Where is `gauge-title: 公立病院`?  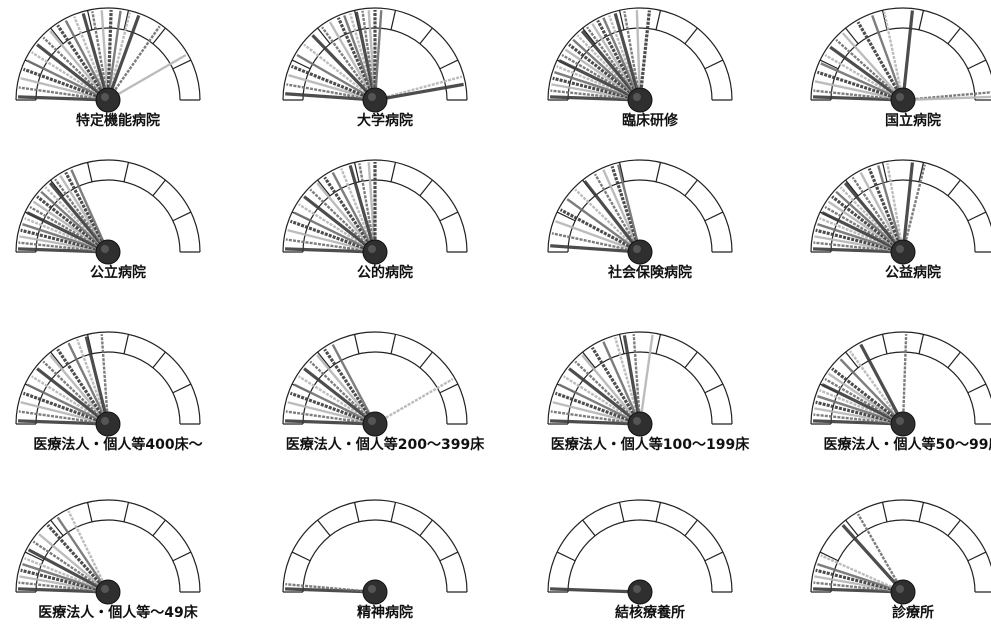
gauge-title: 公立病院 is located at coordinates (118, 273).